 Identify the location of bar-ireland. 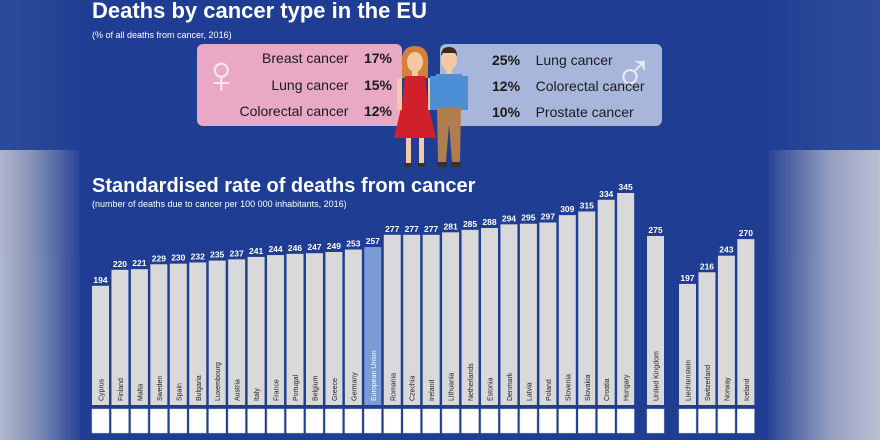
(431, 319).